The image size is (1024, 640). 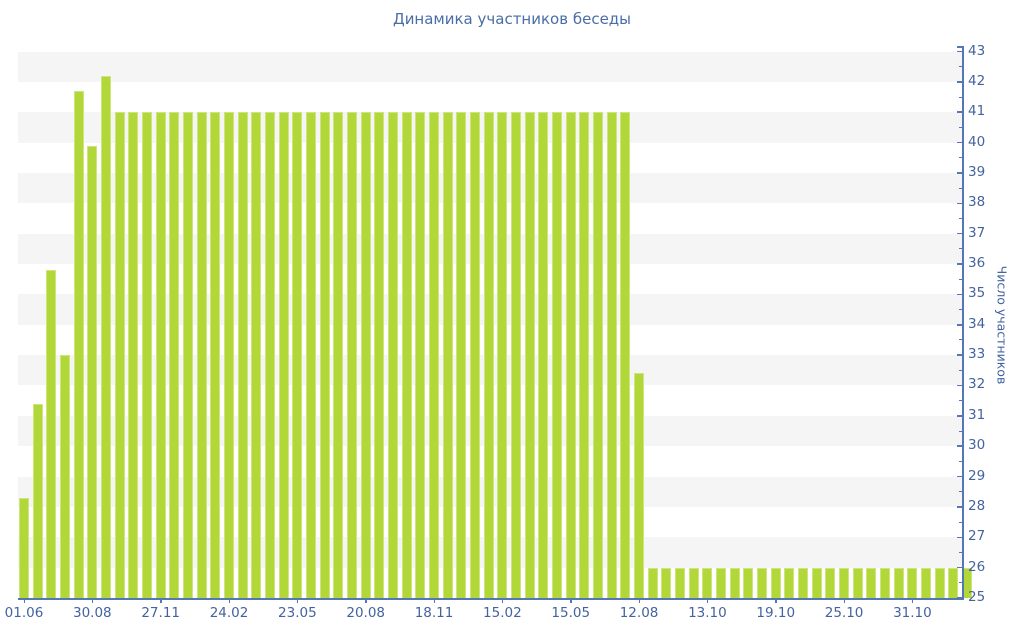 I want to click on y-tick-label: 33, so click(x=977, y=354).